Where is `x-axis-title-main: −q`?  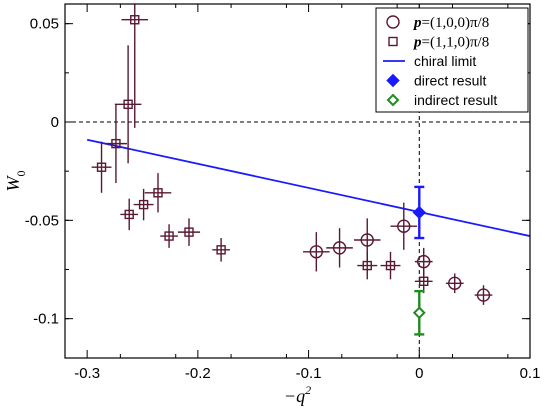 x-axis-title-main: −q is located at coordinates (294, 396).